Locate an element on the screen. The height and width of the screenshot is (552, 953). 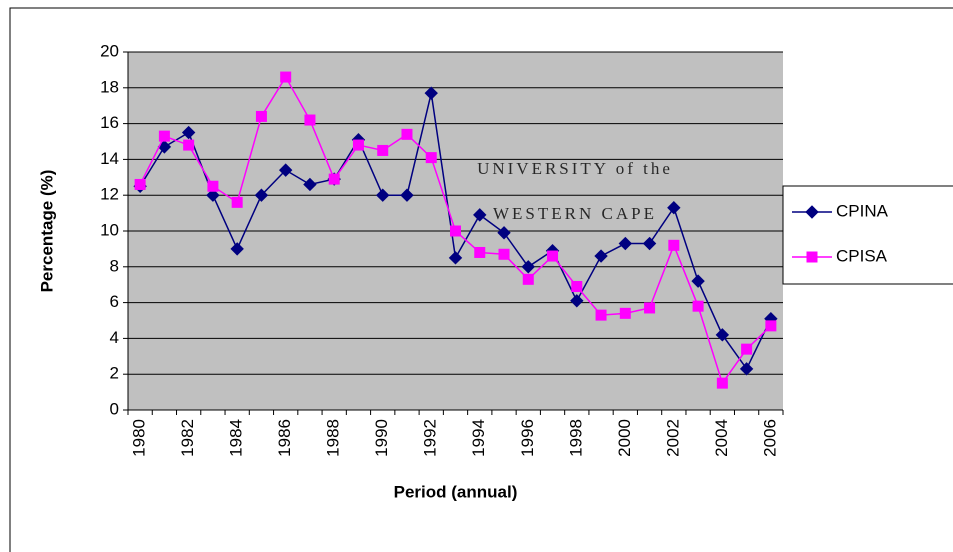
watermark: WESTERN CAPE is located at coordinates (575, 213).